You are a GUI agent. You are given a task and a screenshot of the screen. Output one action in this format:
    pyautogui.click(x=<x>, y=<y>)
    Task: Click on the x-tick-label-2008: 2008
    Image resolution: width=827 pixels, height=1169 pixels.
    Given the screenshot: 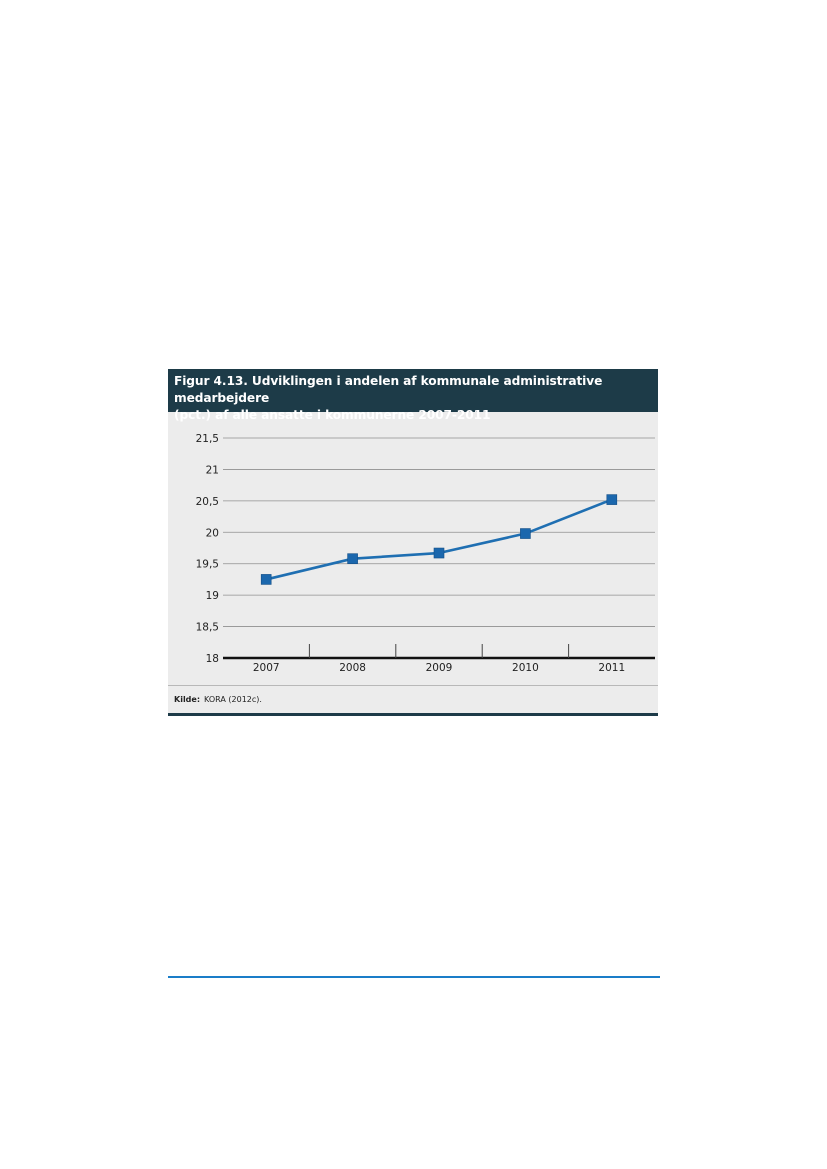 What is the action you would take?
    pyautogui.click(x=352, y=668)
    